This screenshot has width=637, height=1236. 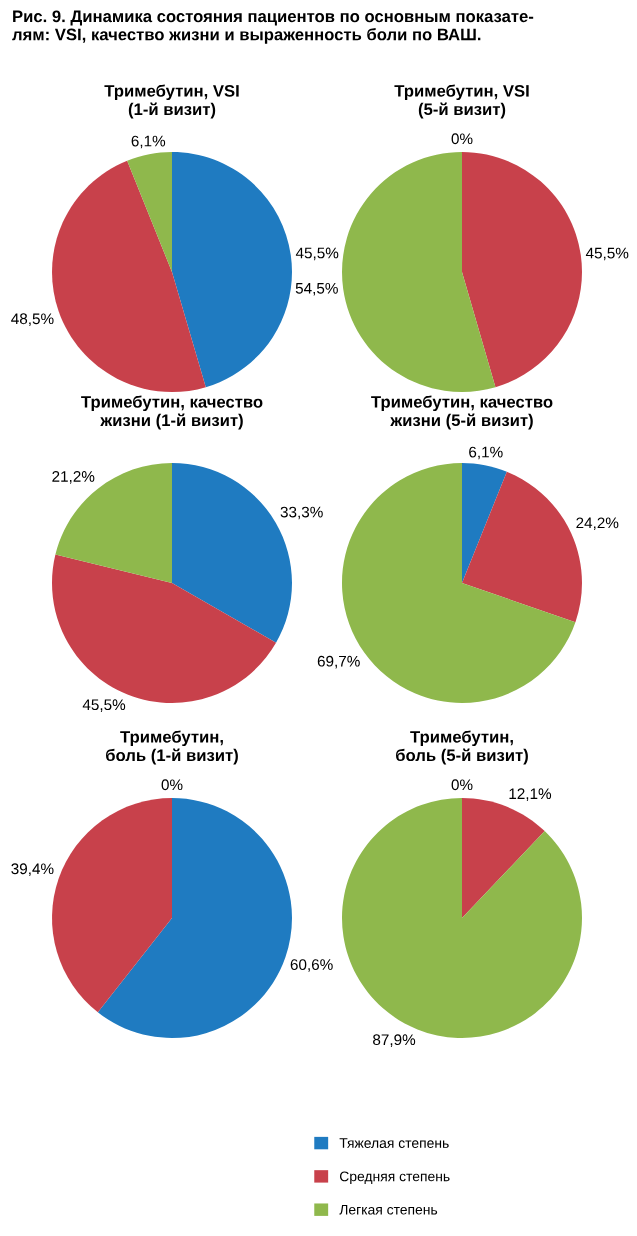 What do you see at coordinates (32, 319) in the screenshot?
I see `data-label: 48,5%` at bounding box center [32, 319].